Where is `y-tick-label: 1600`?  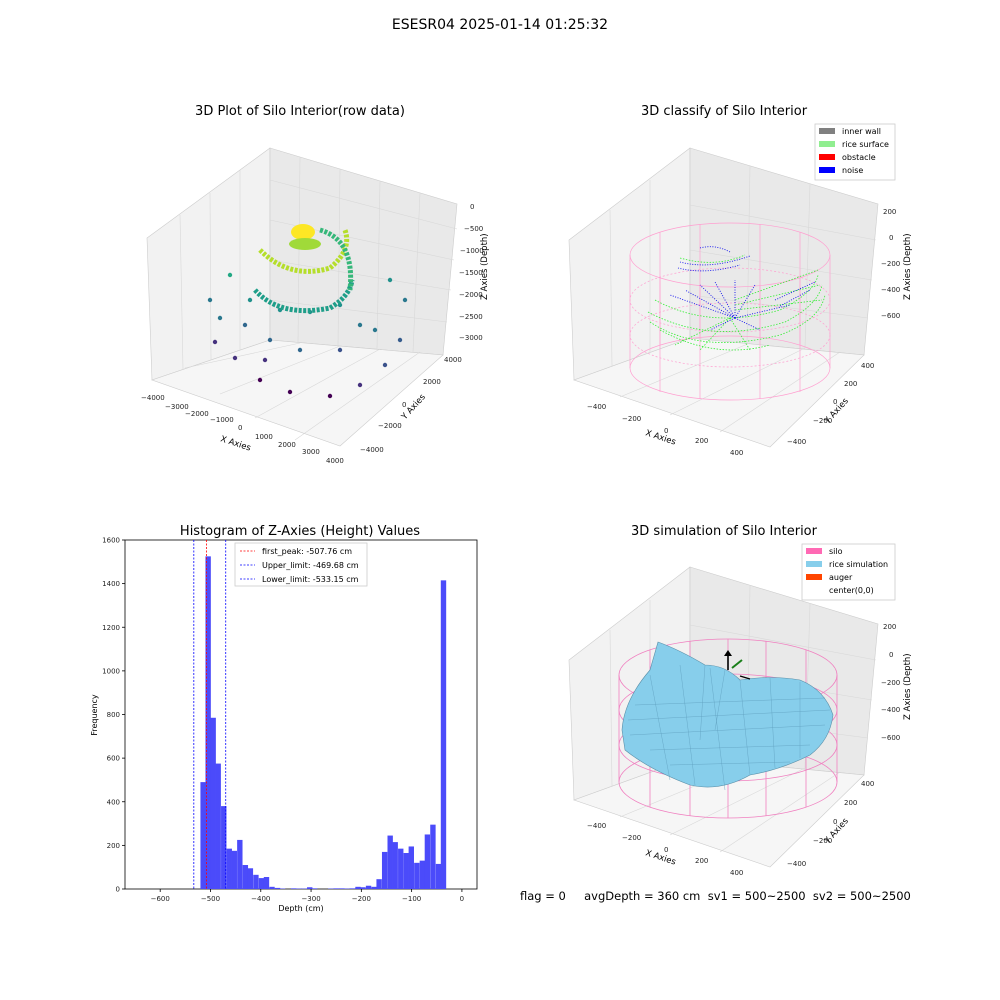
y-tick-label: 1600 is located at coordinates (111, 541).